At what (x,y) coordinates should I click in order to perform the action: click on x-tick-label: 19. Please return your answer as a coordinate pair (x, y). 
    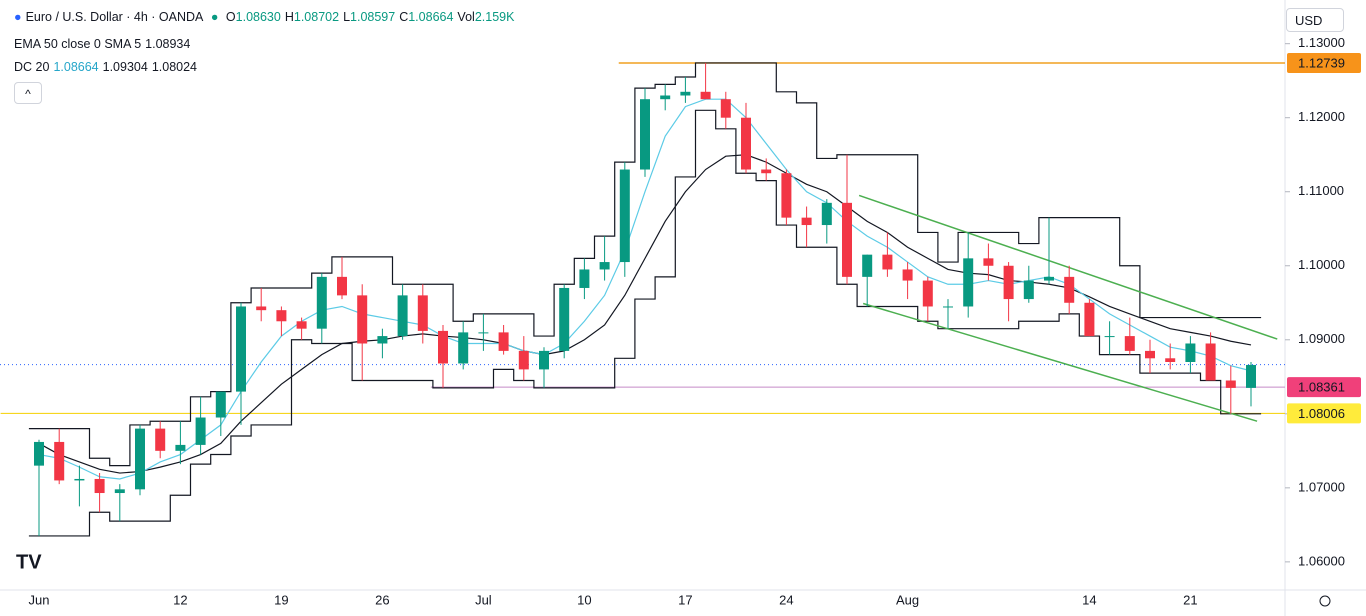
    Looking at the image, I should click on (281, 599).